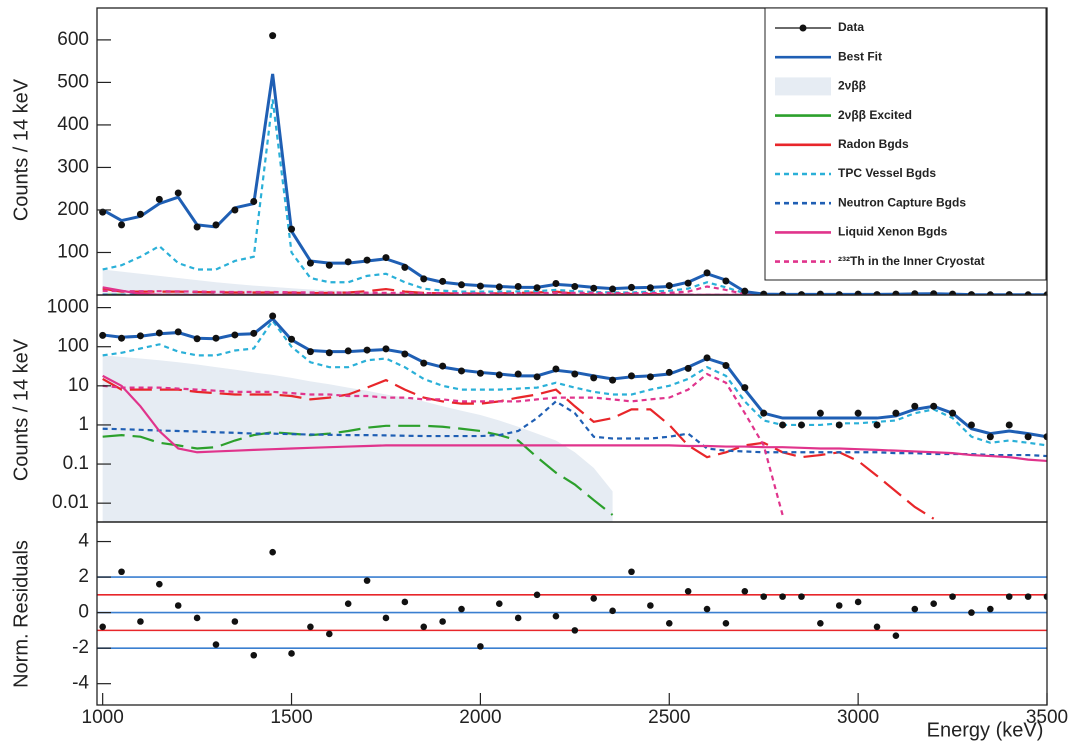 This screenshot has width=1077, height=750. Describe the element at coordinates (358, 438) in the screenshot. I see `area` at that location.